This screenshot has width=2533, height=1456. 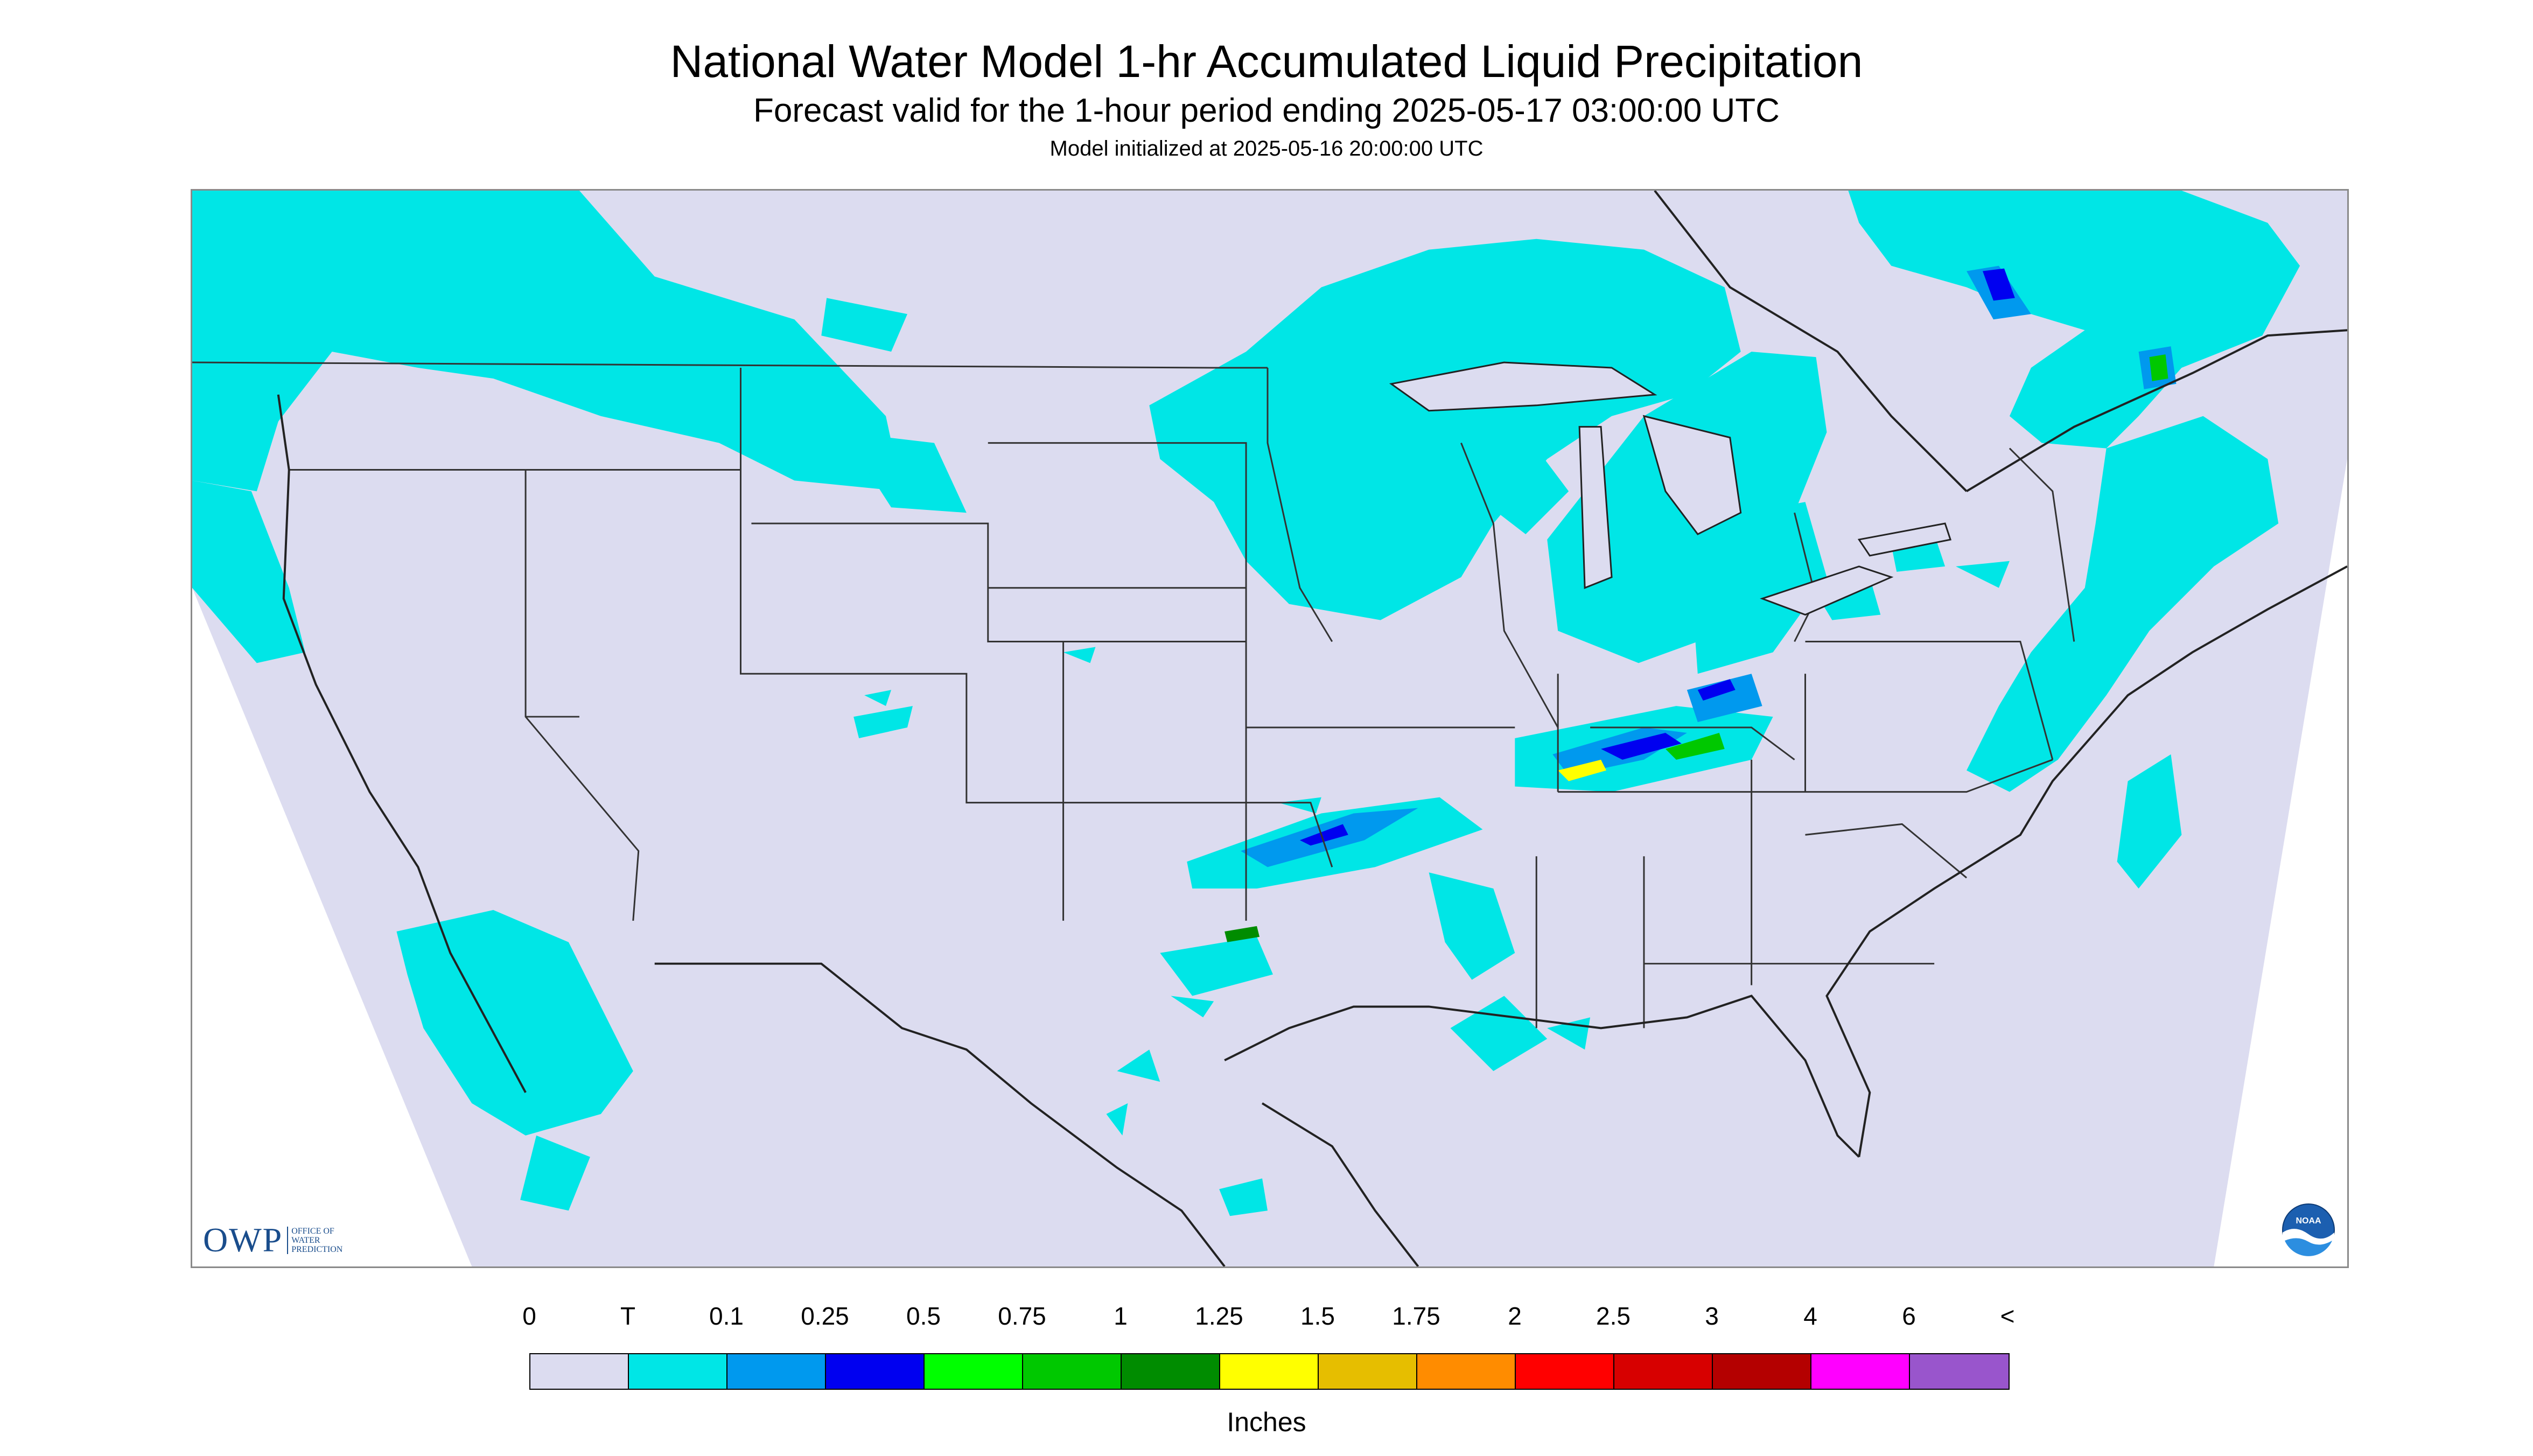 What do you see at coordinates (2007, 1316) in the screenshot?
I see `legend-tick-label: <` at bounding box center [2007, 1316].